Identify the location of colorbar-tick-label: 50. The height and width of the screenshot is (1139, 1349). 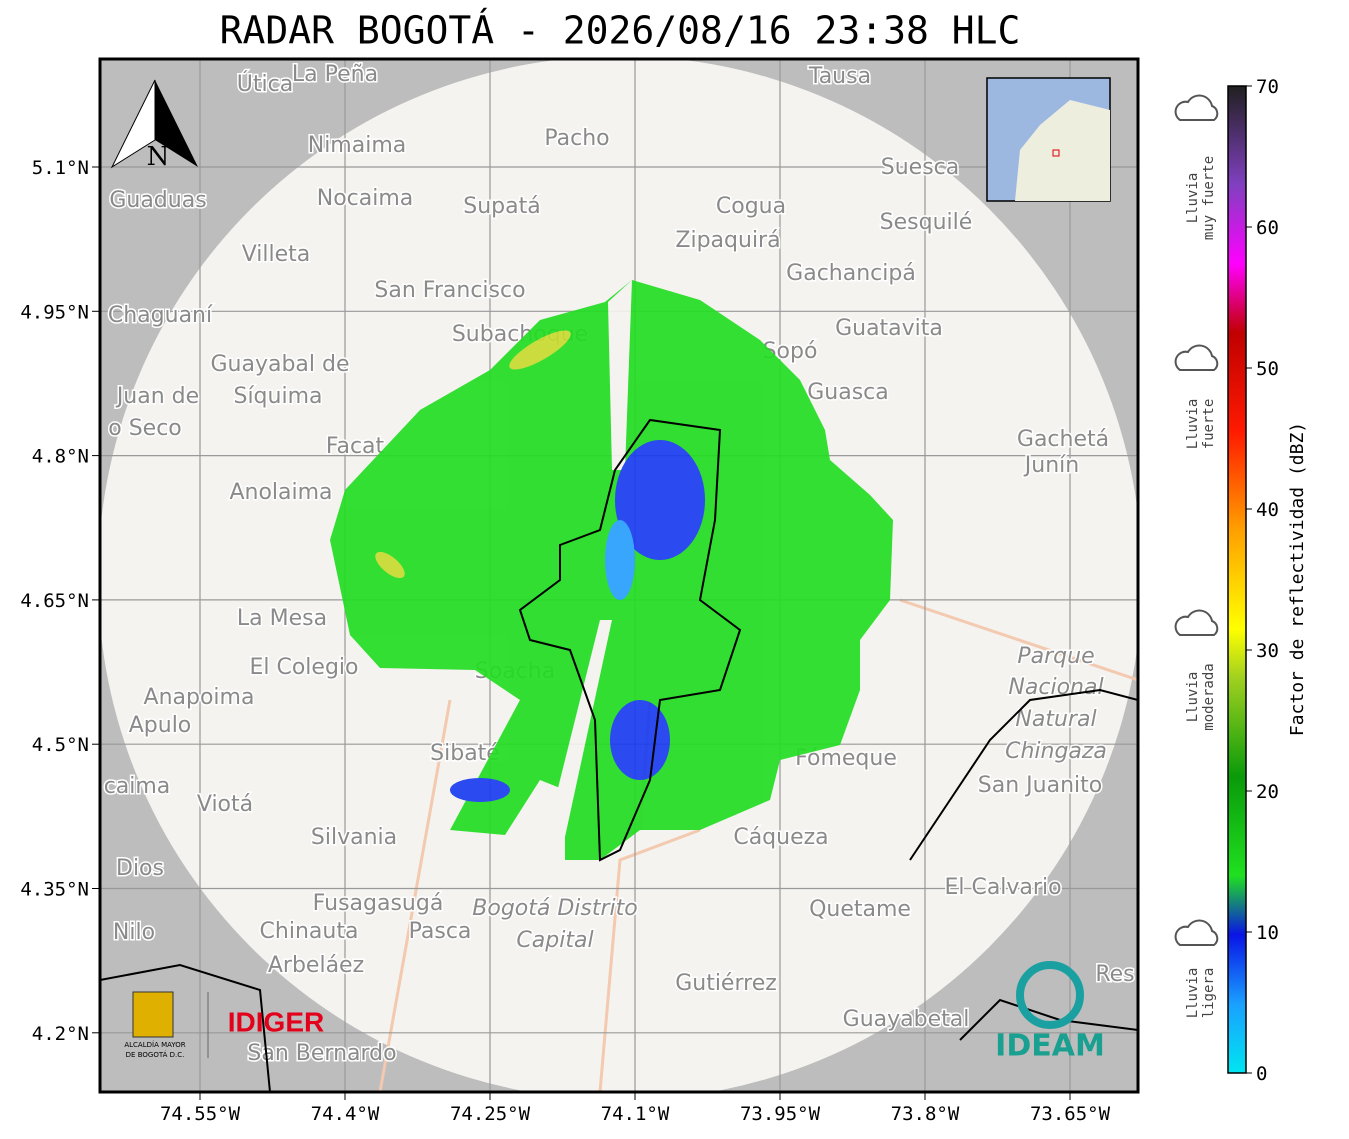
(1267, 369).